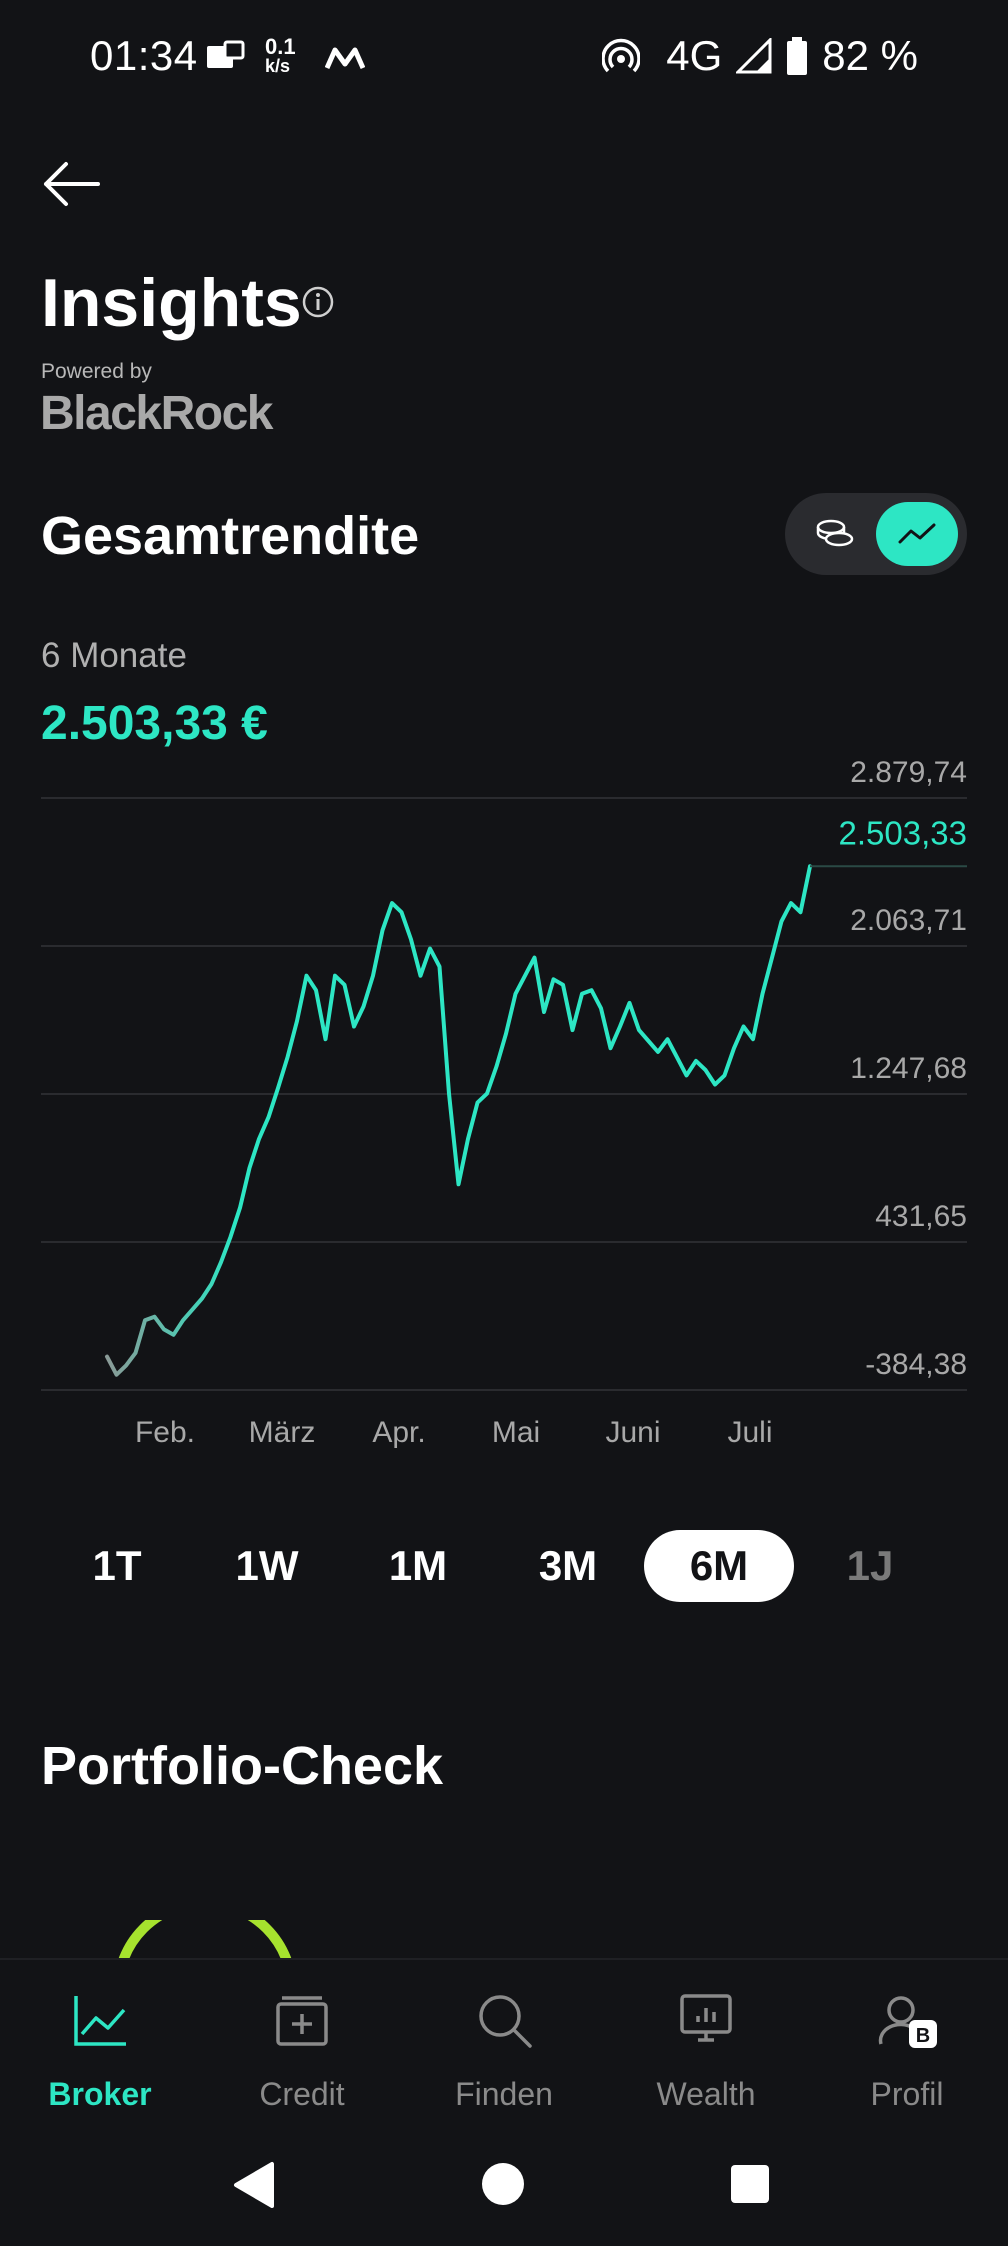 This screenshot has height=2246, width=1008. I want to click on nav-label: Wealth, so click(706, 2094).